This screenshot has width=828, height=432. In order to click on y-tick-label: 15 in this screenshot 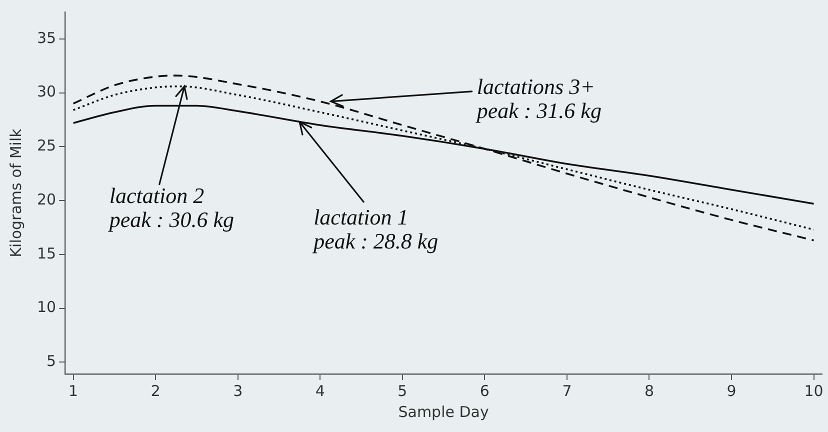, I will do `click(46, 253)`.